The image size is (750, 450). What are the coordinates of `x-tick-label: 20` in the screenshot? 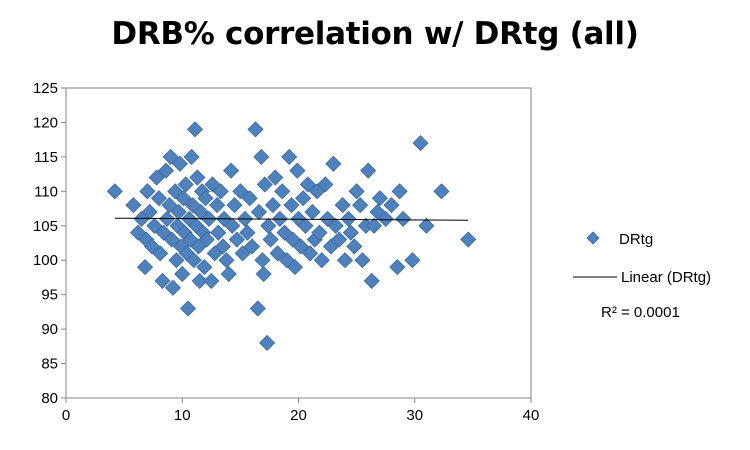 It's located at (298, 415).